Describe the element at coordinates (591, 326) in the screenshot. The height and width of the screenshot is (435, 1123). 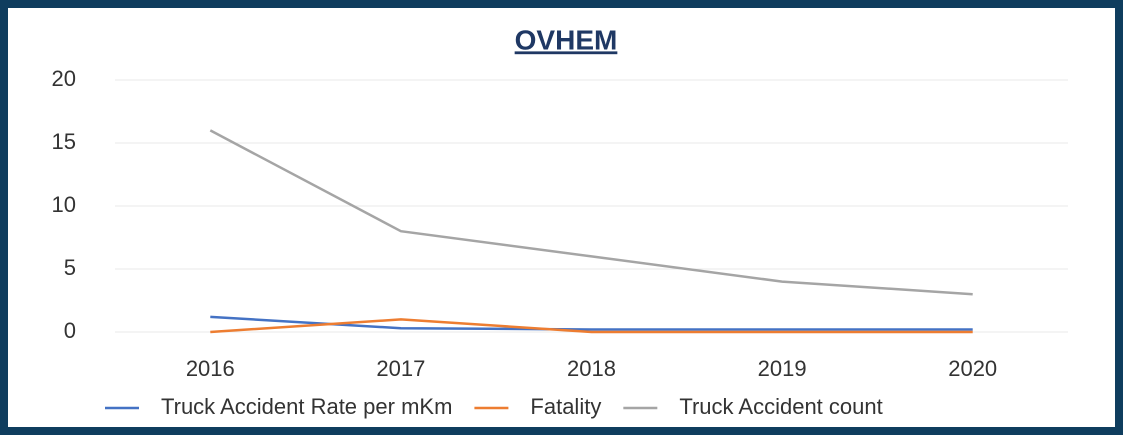
I see `series-line` at that location.